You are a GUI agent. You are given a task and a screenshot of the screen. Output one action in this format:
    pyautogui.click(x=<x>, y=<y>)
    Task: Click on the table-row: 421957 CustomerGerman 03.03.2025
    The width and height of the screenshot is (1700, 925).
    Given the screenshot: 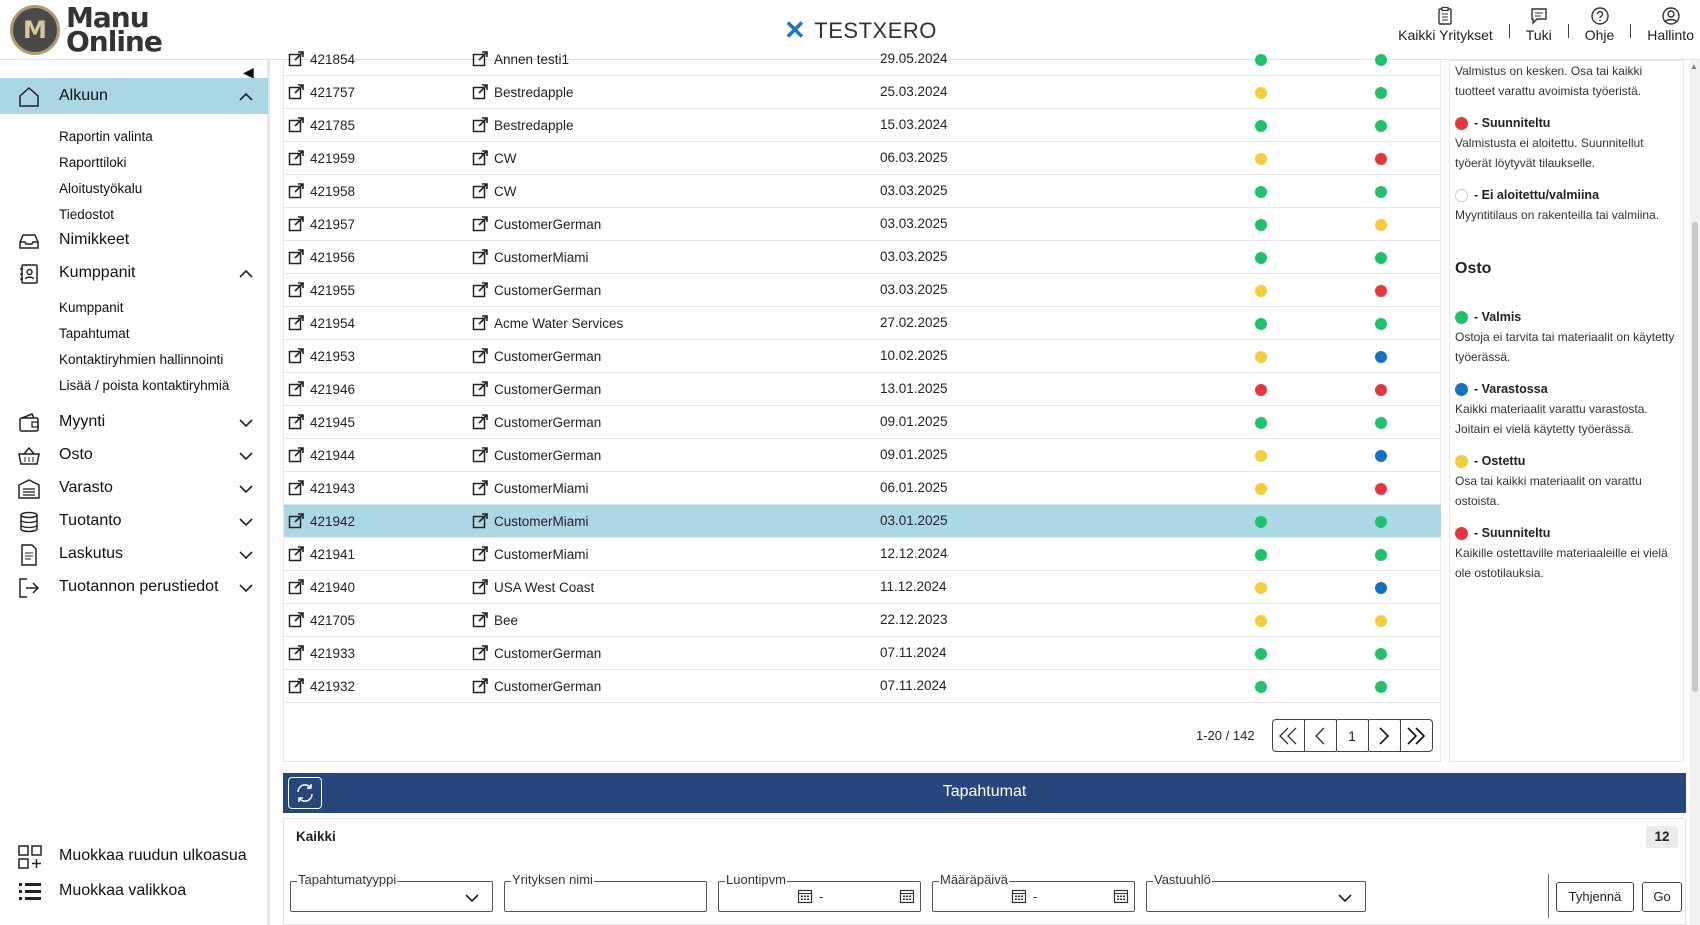 What is the action you would take?
    pyautogui.click(x=862, y=224)
    